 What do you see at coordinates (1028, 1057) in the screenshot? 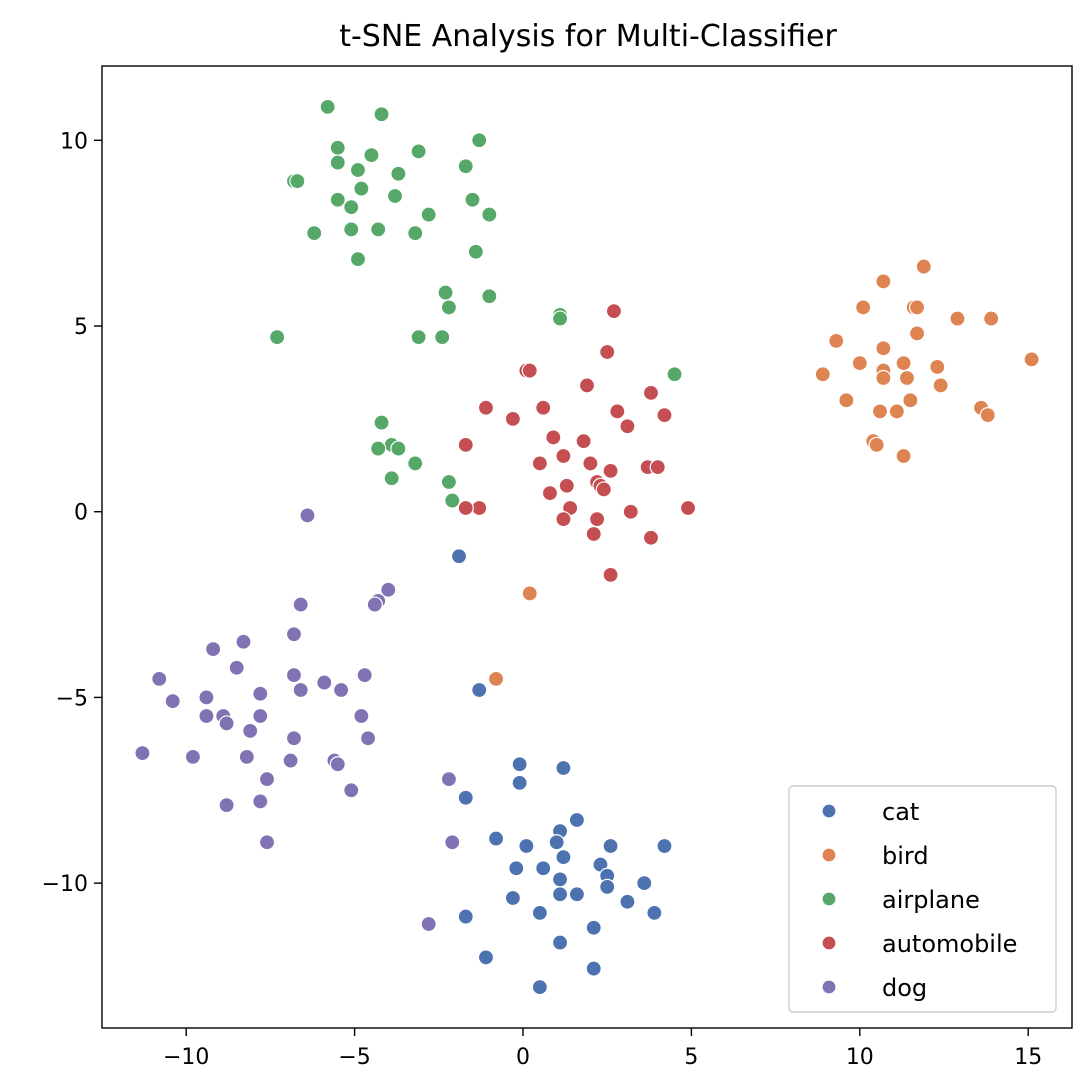
I see `x-tick-label: 15` at bounding box center [1028, 1057].